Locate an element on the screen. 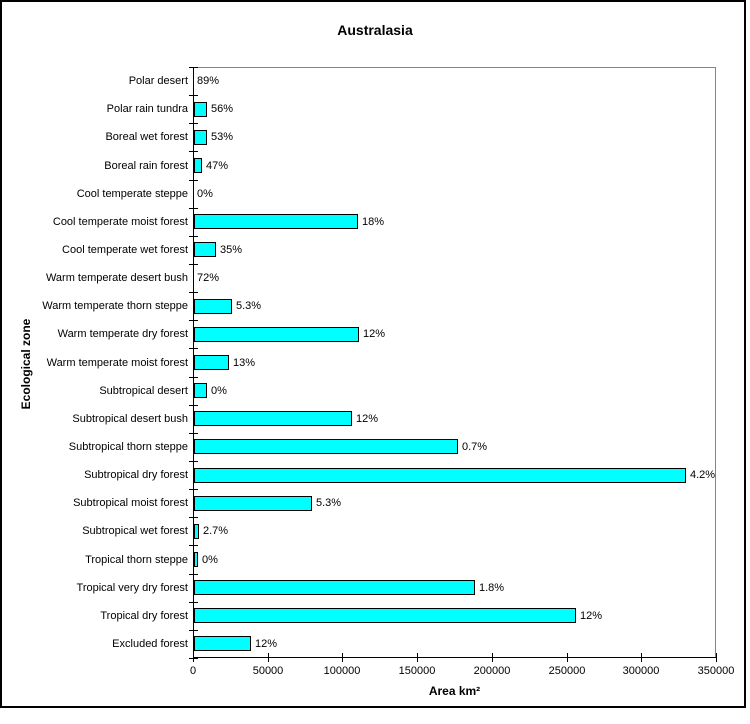 This screenshot has height=724, width=750. bar-value-label: 18% is located at coordinates (373, 222).